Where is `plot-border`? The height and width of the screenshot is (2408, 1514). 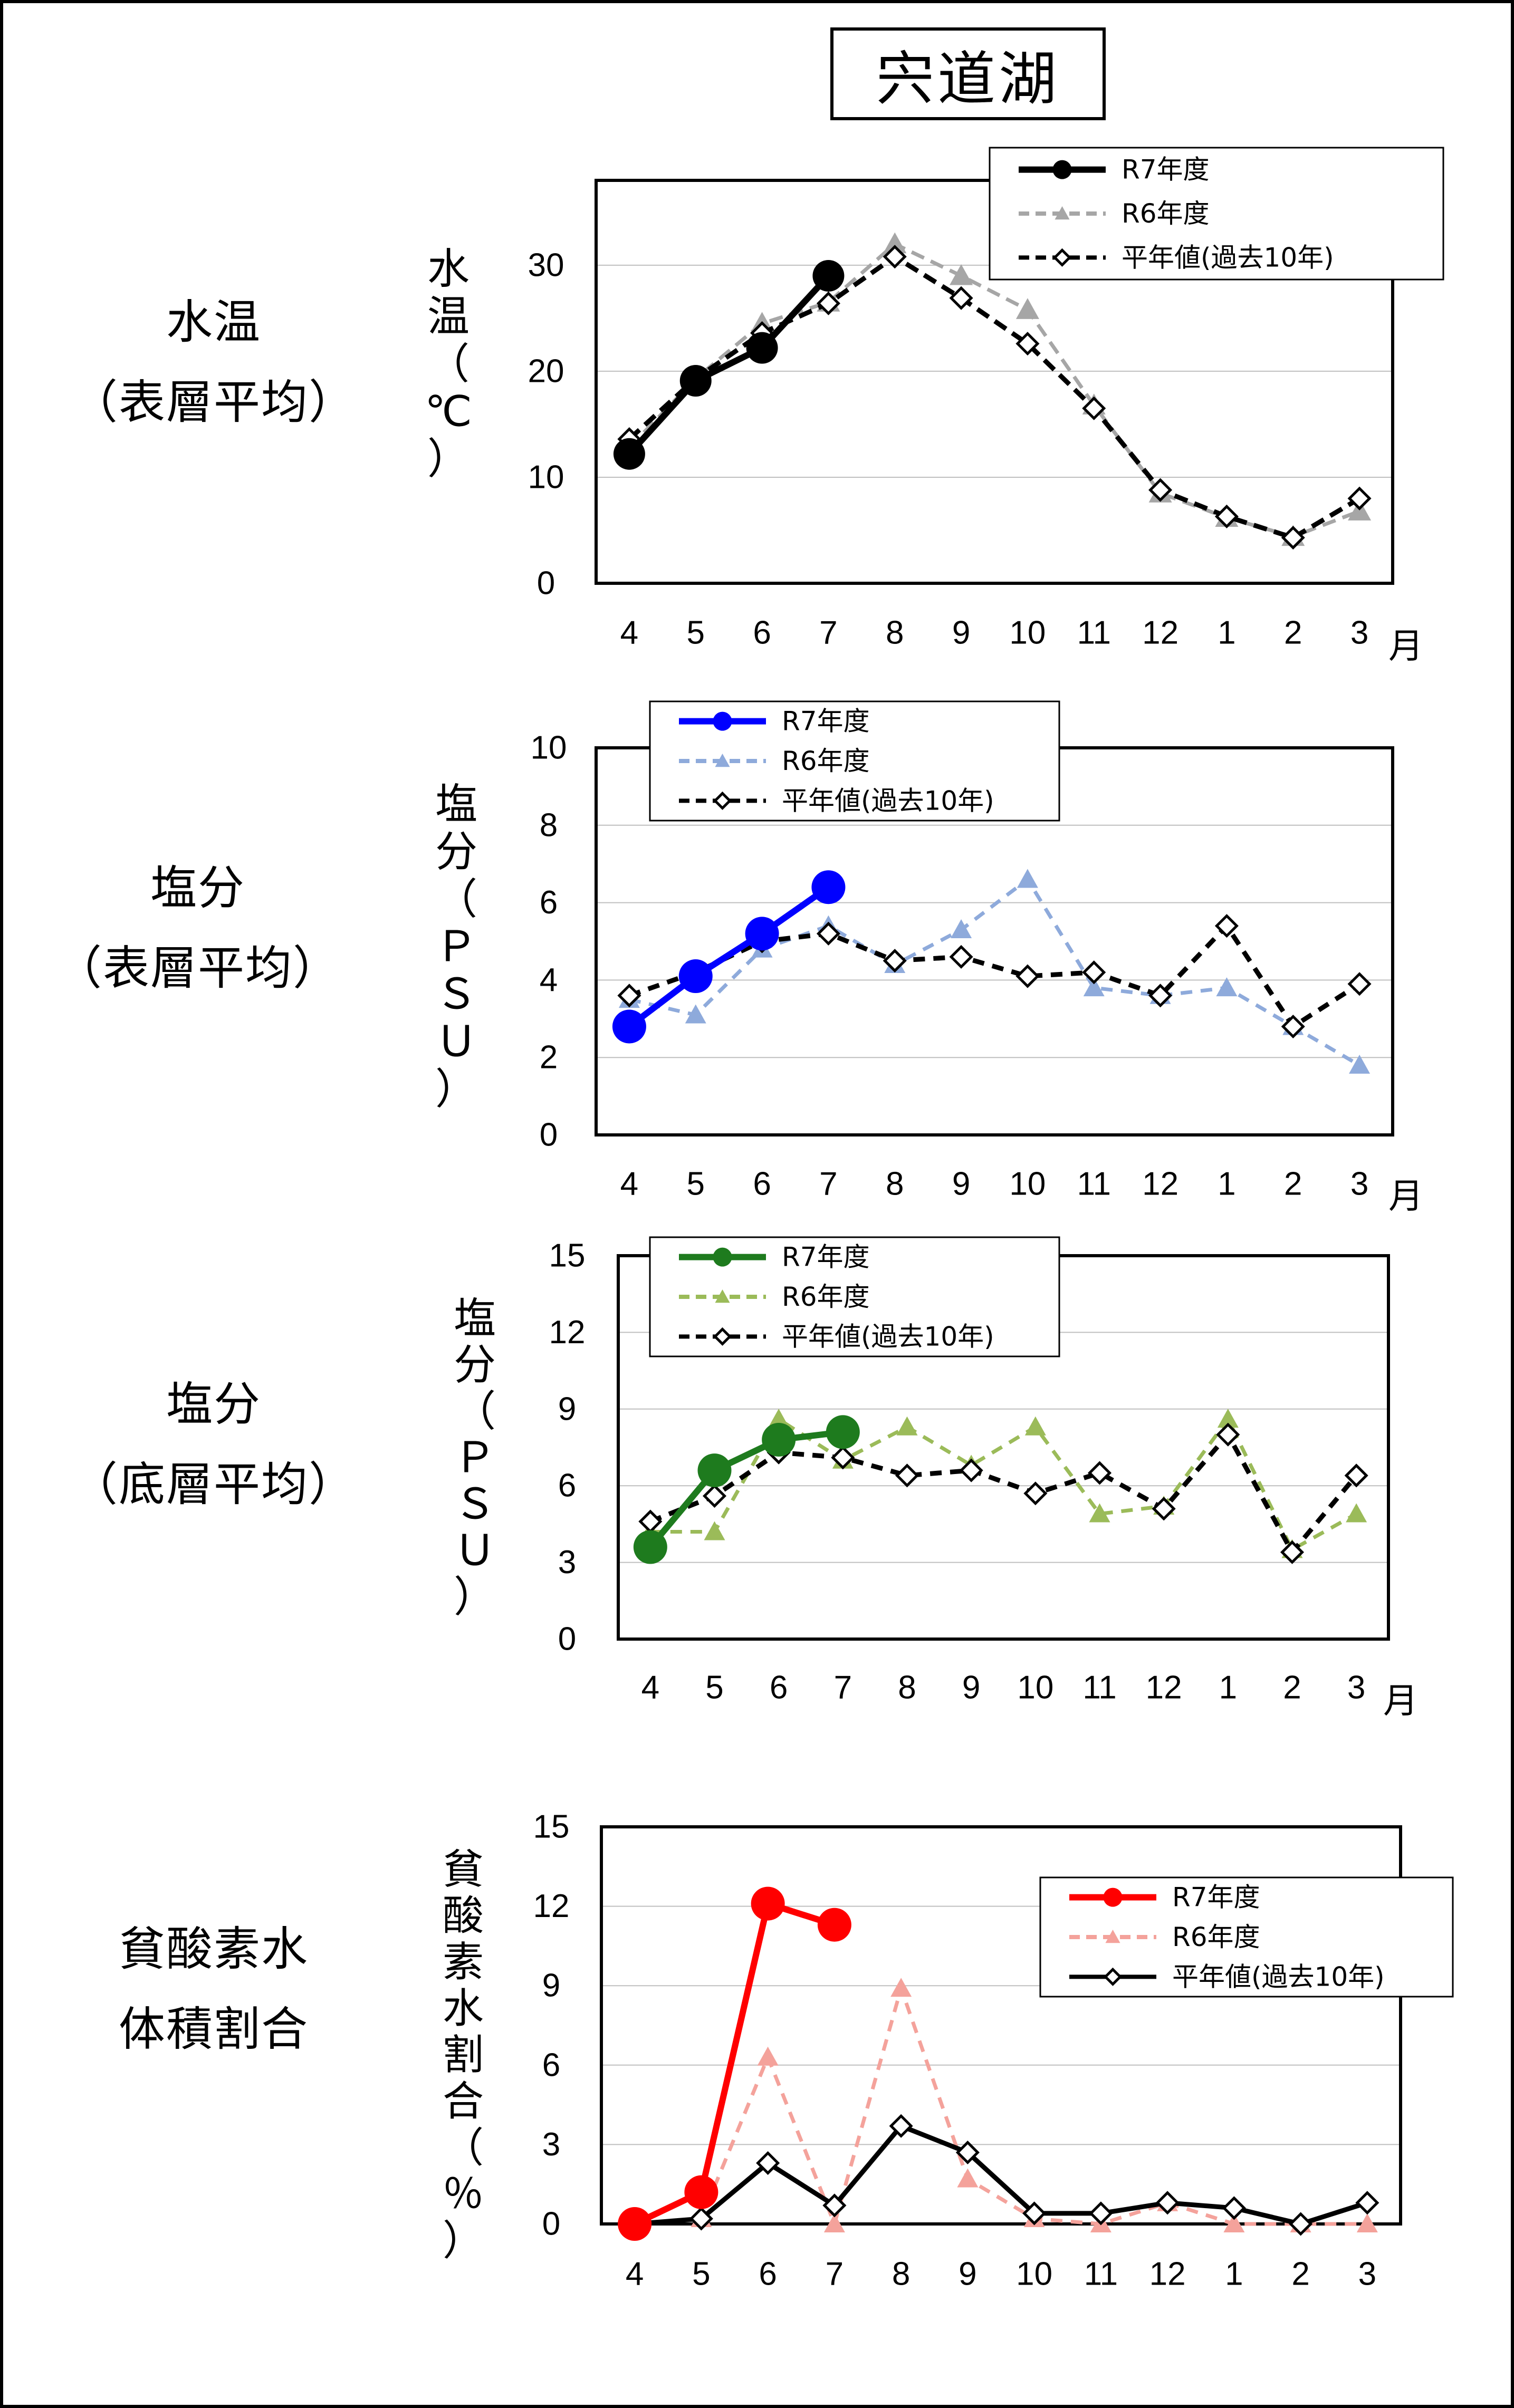 plot-border is located at coordinates (1001, 2025).